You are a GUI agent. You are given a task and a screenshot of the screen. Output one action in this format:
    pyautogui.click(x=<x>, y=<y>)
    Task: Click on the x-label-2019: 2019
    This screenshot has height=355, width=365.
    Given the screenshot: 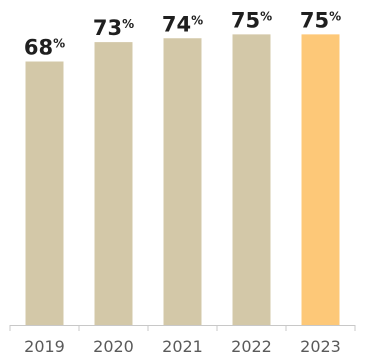 What is the action you would take?
    pyautogui.click(x=44, y=346)
    